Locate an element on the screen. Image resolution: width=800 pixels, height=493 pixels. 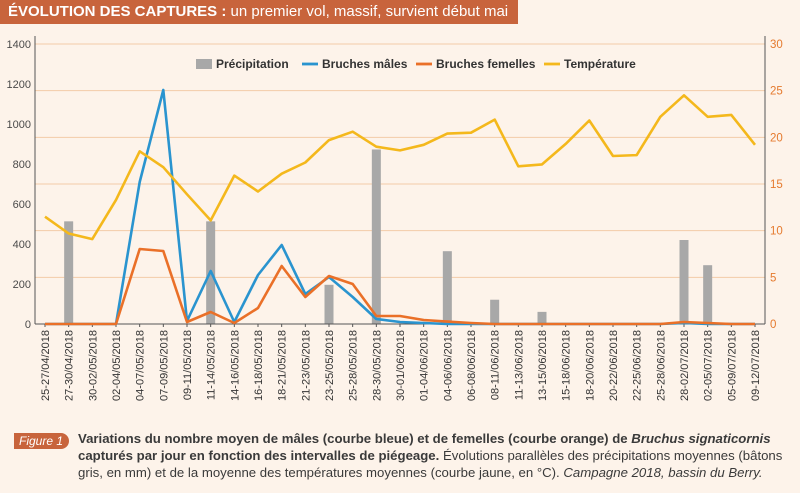
right-tick-label: 10 is located at coordinates (776, 232).